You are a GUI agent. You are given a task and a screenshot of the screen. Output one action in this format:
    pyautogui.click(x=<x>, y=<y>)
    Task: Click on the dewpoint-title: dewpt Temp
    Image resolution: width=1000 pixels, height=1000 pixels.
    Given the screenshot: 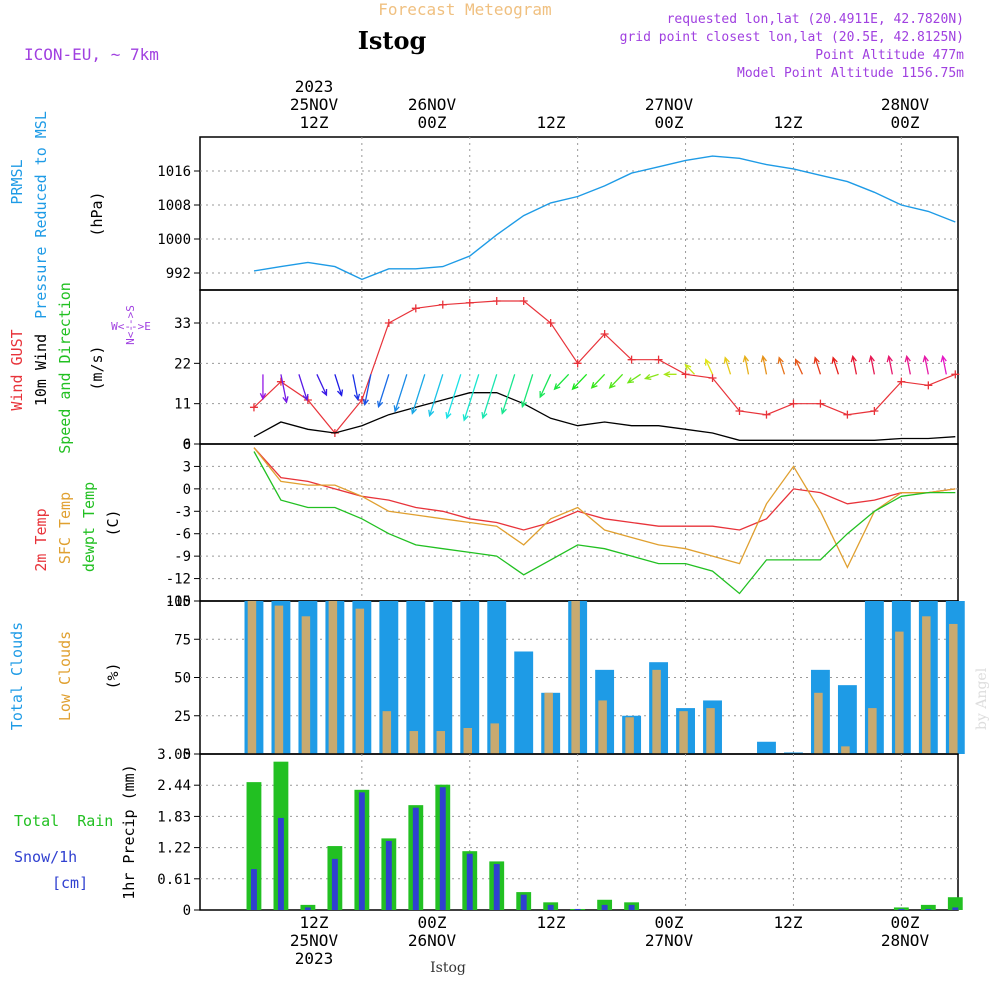 What is the action you would take?
    pyautogui.click(x=89, y=527)
    